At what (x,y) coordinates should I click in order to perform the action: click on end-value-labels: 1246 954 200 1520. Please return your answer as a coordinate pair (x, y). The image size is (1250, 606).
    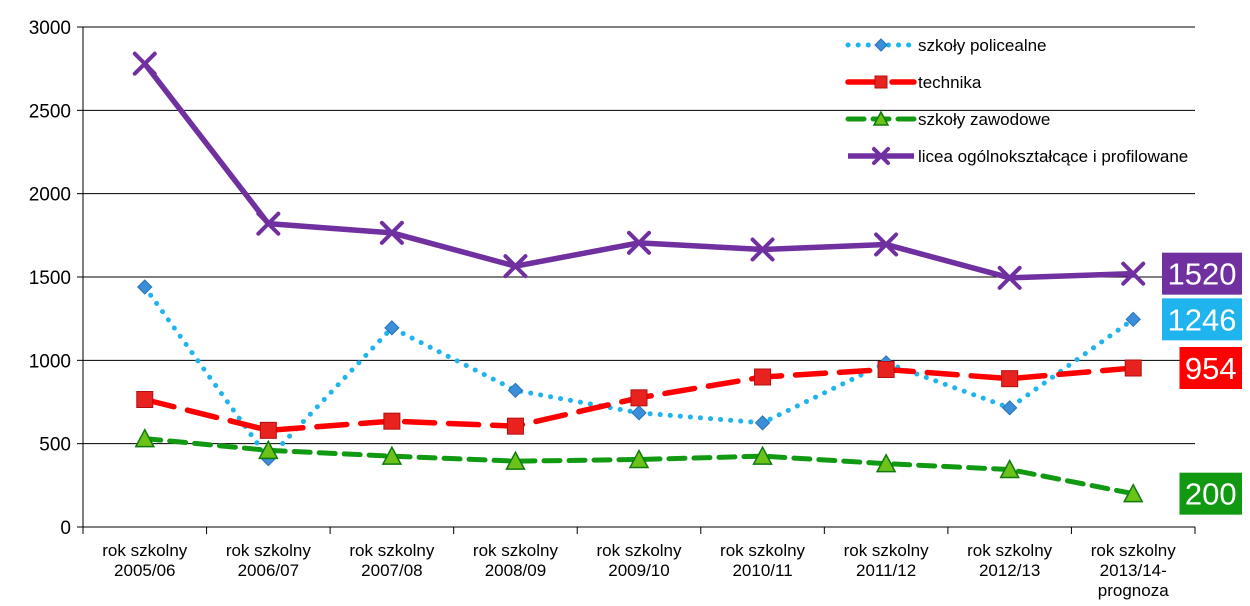
    Looking at the image, I should click on (1202, 383).